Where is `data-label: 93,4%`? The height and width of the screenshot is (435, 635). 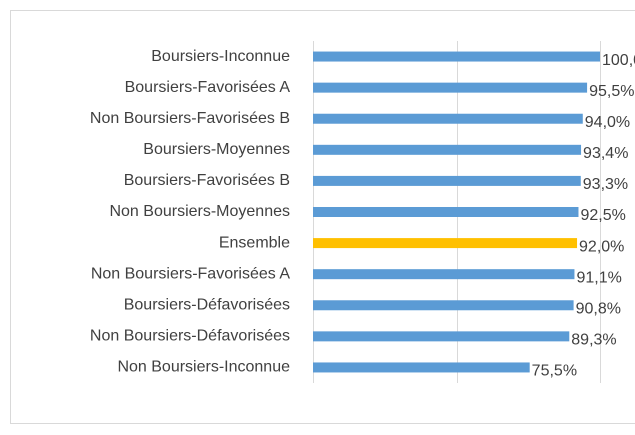 data-label: 93,4% is located at coordinates (605, 153).